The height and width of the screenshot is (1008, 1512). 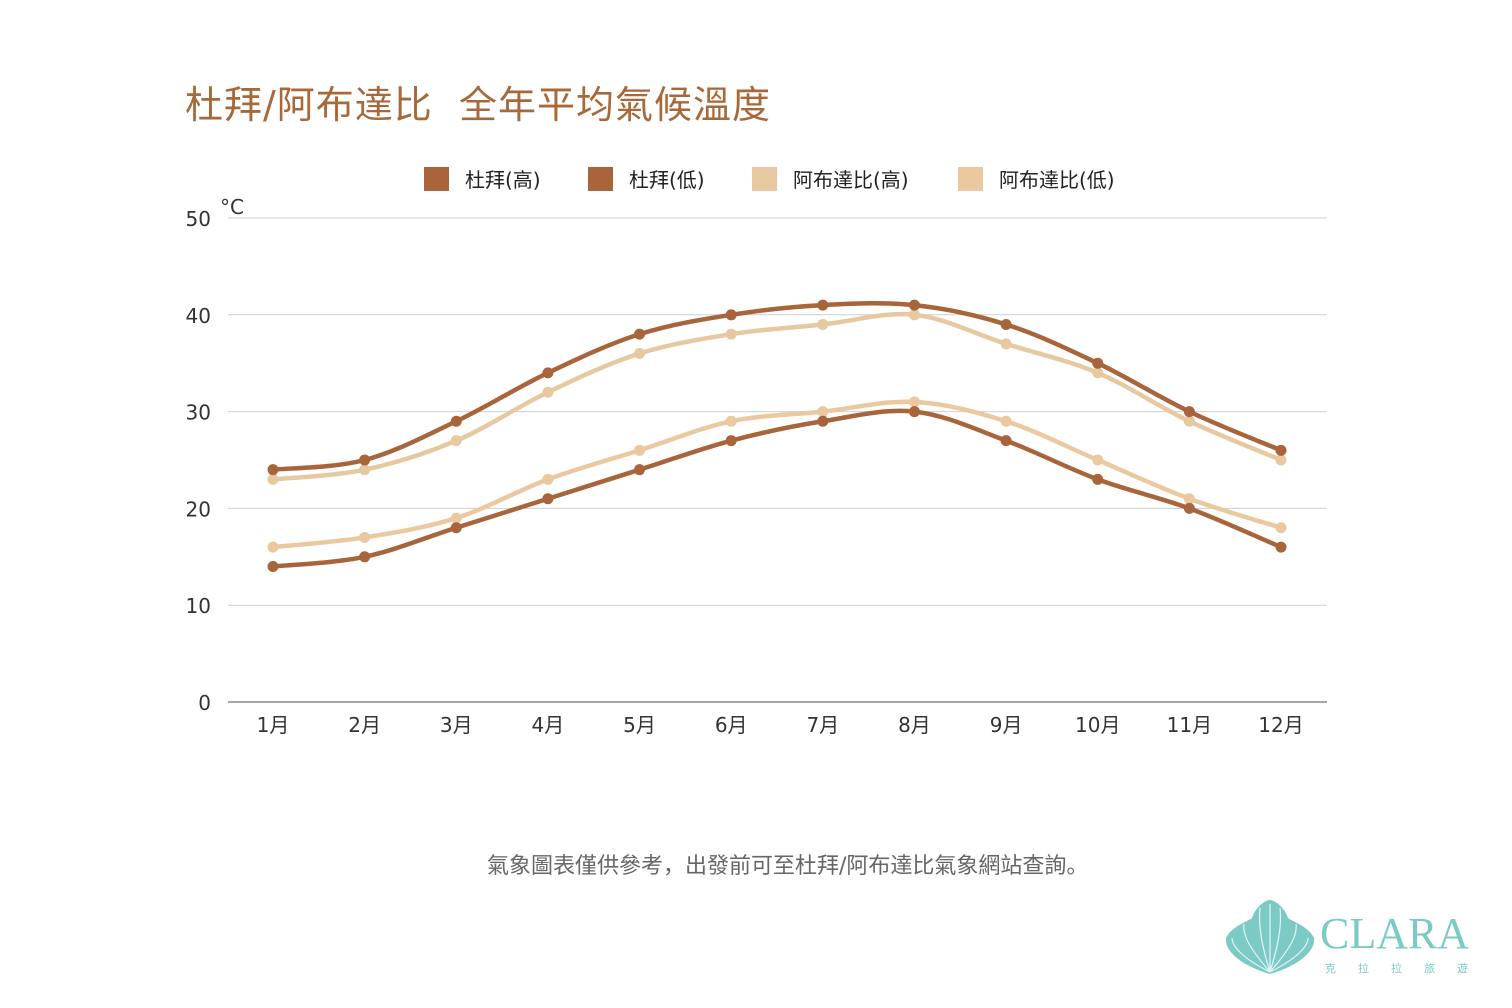 What do you see at coordinates (788, 866) in the screenshot?
I see `footnote: 氣象圖表僅供參考，出發前可至杜拜/阿布達比氣象網站查詢。` at bounding box center [788, 866].